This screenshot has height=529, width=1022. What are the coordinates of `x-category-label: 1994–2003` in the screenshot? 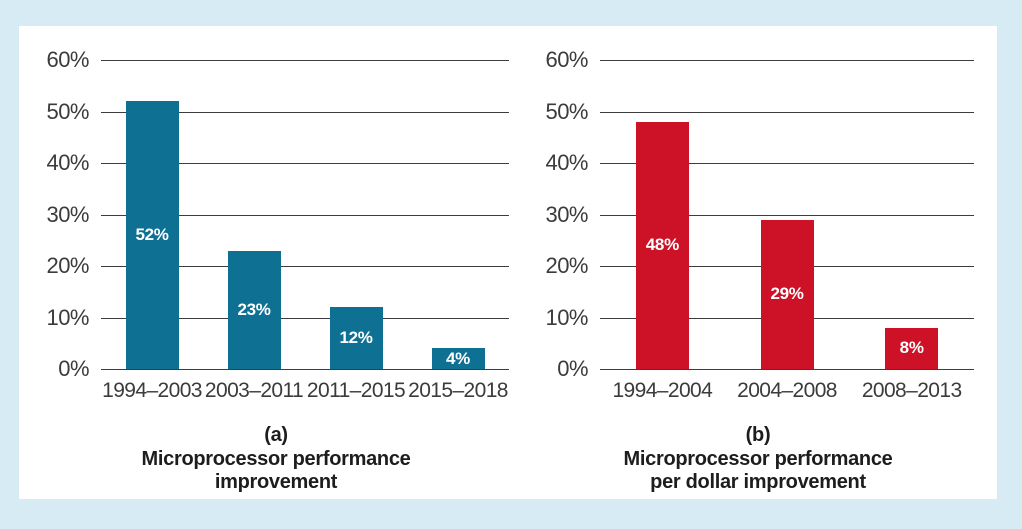 It's located at (152, 390).